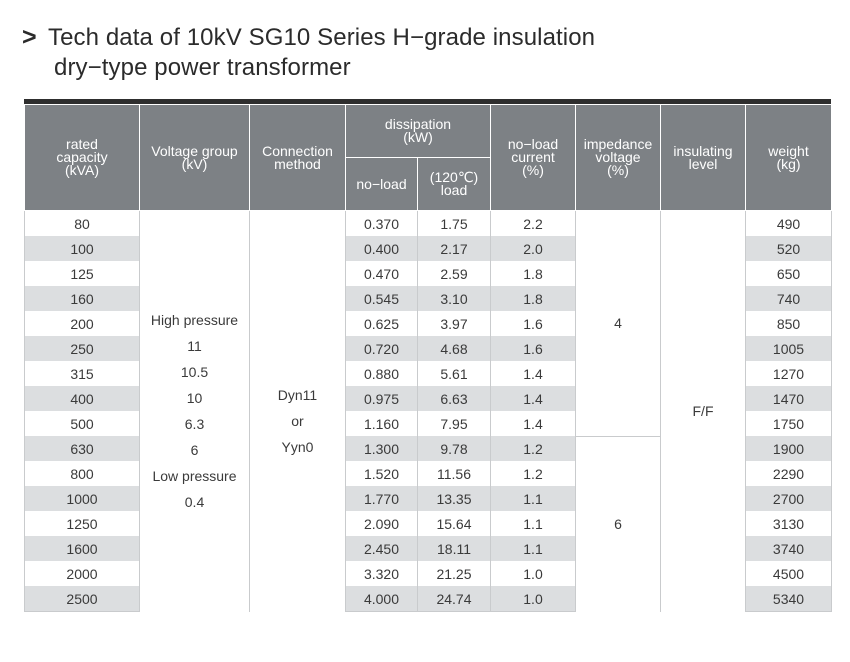 The height and width of the screenshot is (662, 850). Describe the element at coordinates (428, 373) in the screenshot. I see `table-row: 315 0.880 5.61 1.4 1270` at that location.